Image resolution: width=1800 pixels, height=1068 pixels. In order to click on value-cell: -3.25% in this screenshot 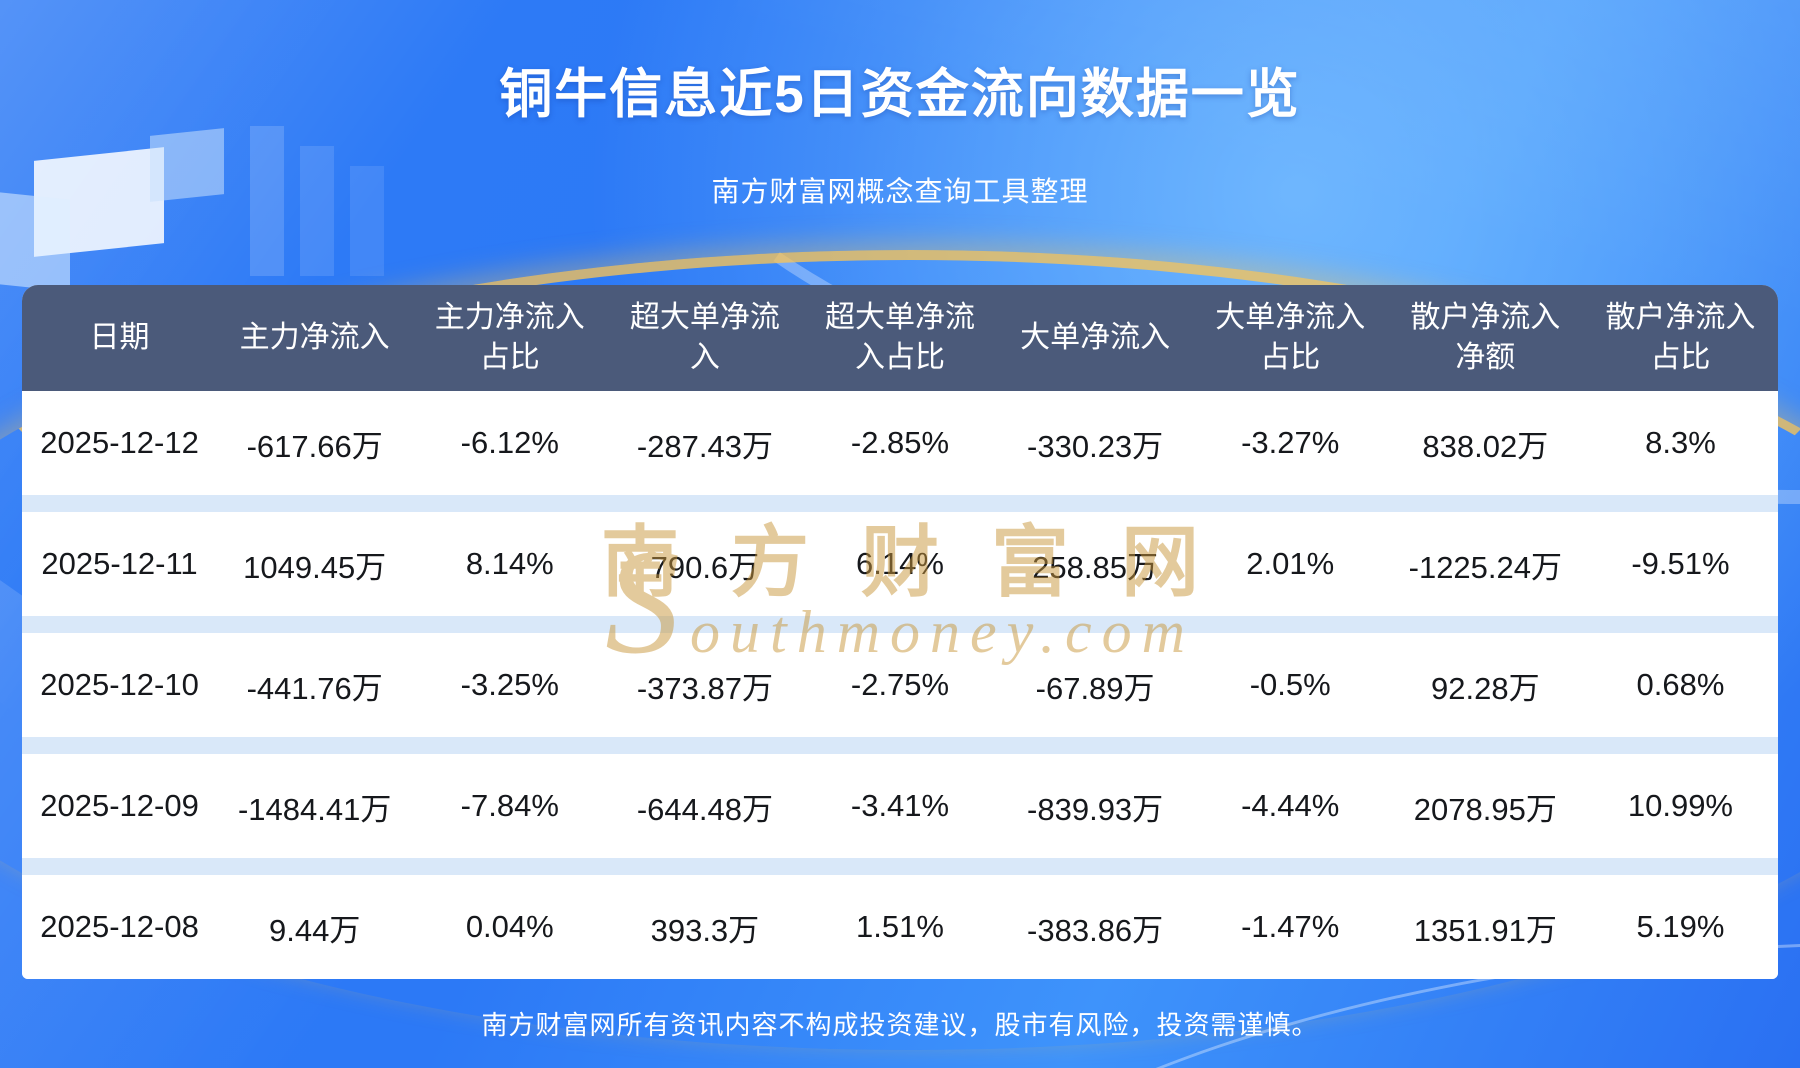, I will do `click(509, 684)`.